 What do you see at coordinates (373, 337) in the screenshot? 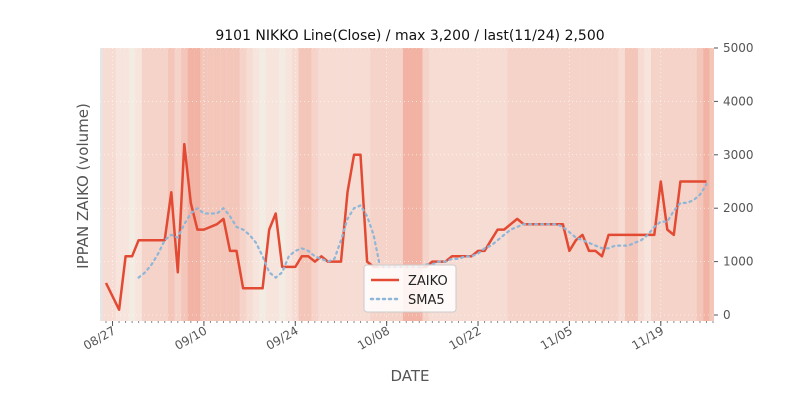
I see `x-tick-label: 10/08` at bounding box center [373, 337].